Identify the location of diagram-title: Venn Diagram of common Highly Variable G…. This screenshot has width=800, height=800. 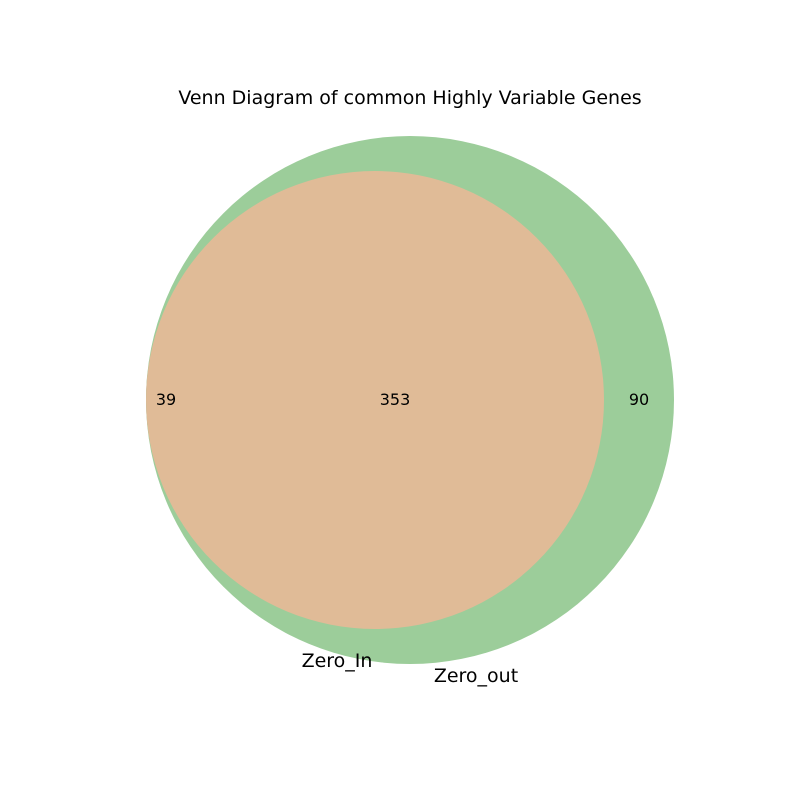
(409, 98).